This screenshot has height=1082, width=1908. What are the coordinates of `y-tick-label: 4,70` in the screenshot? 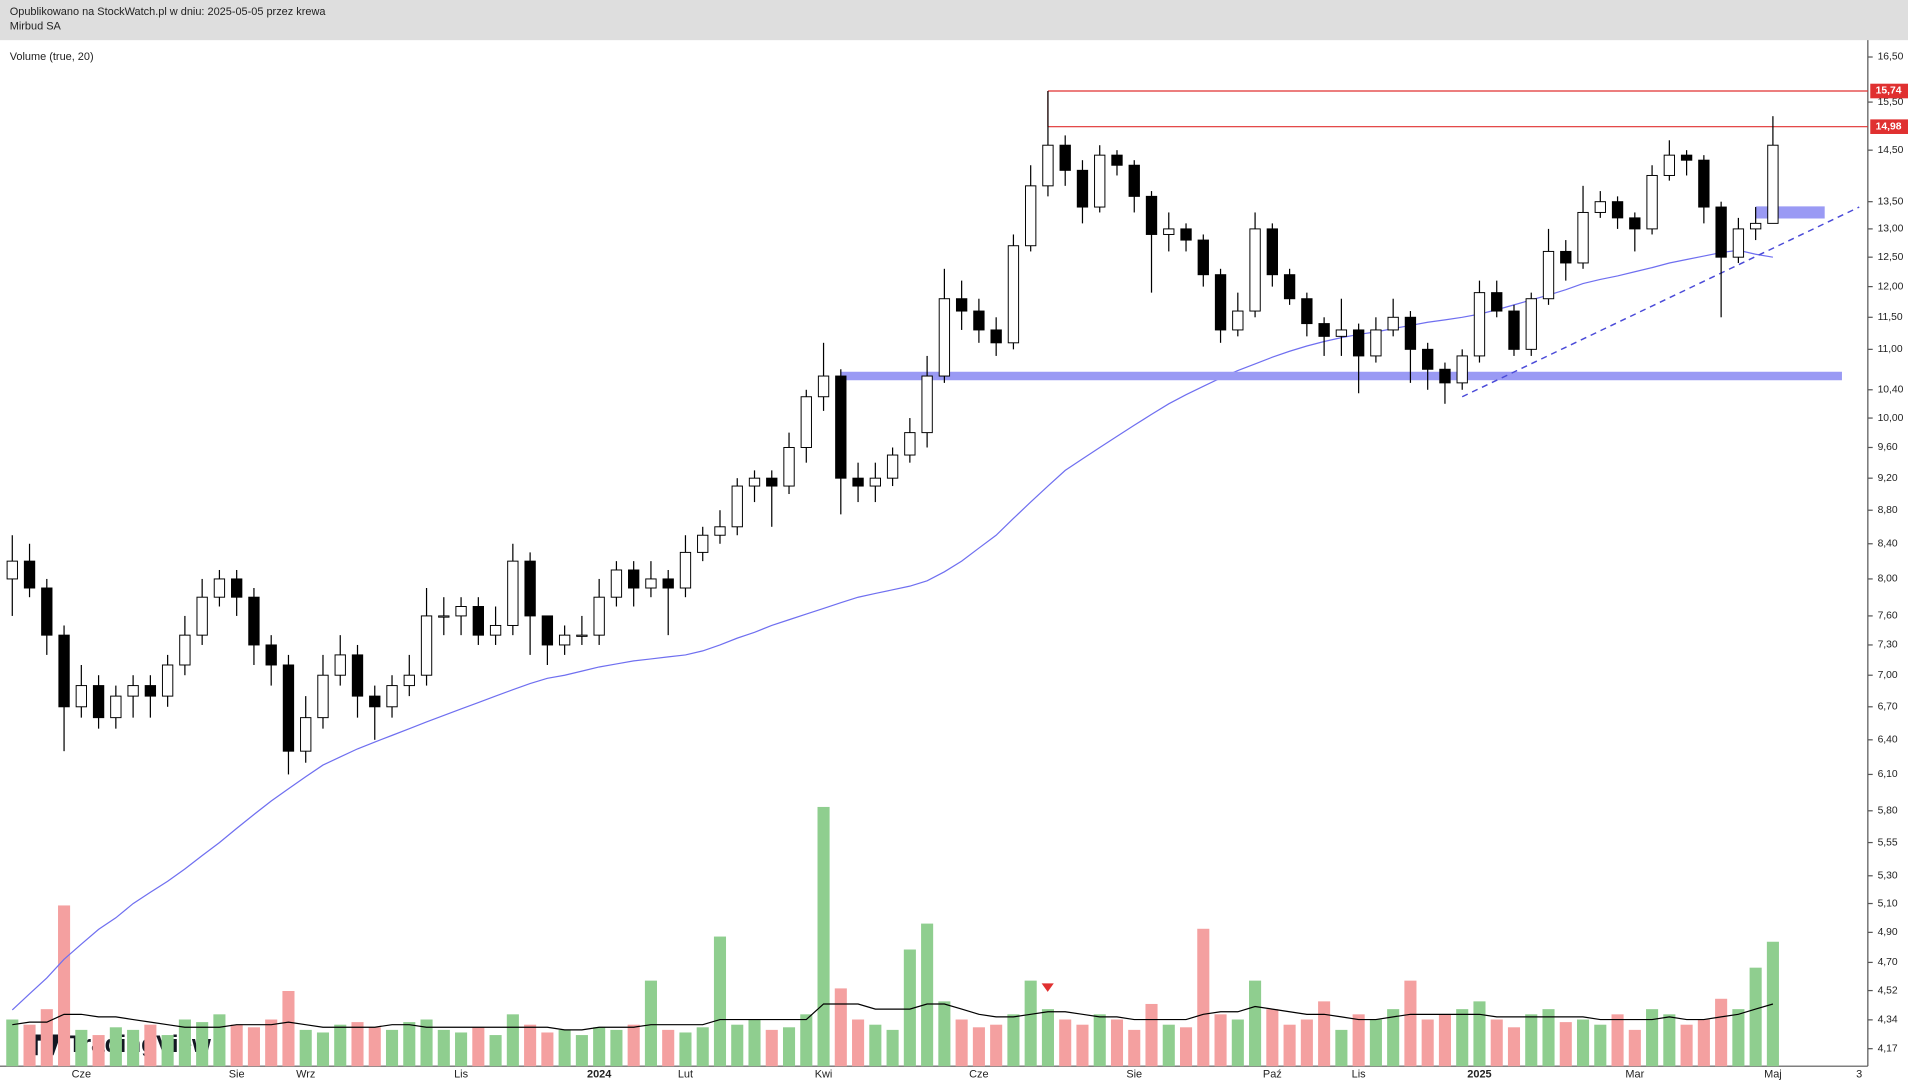 It's located at (1888, 962).